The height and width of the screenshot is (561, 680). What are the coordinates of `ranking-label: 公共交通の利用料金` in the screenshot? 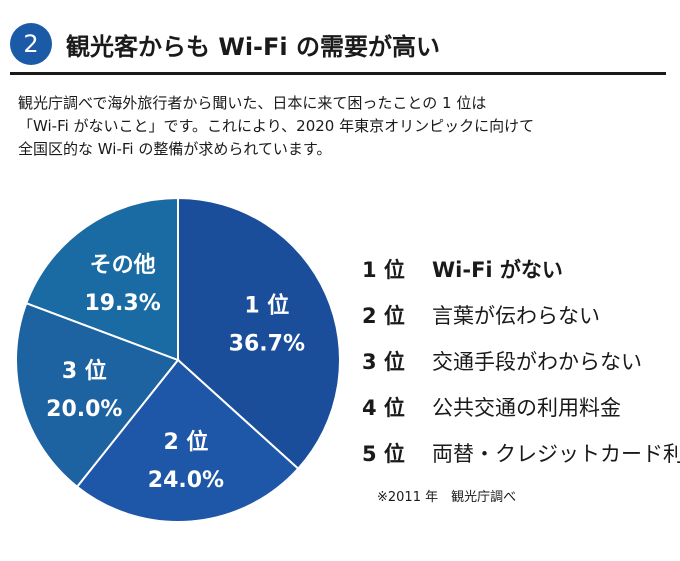 It's located at (526, 408).